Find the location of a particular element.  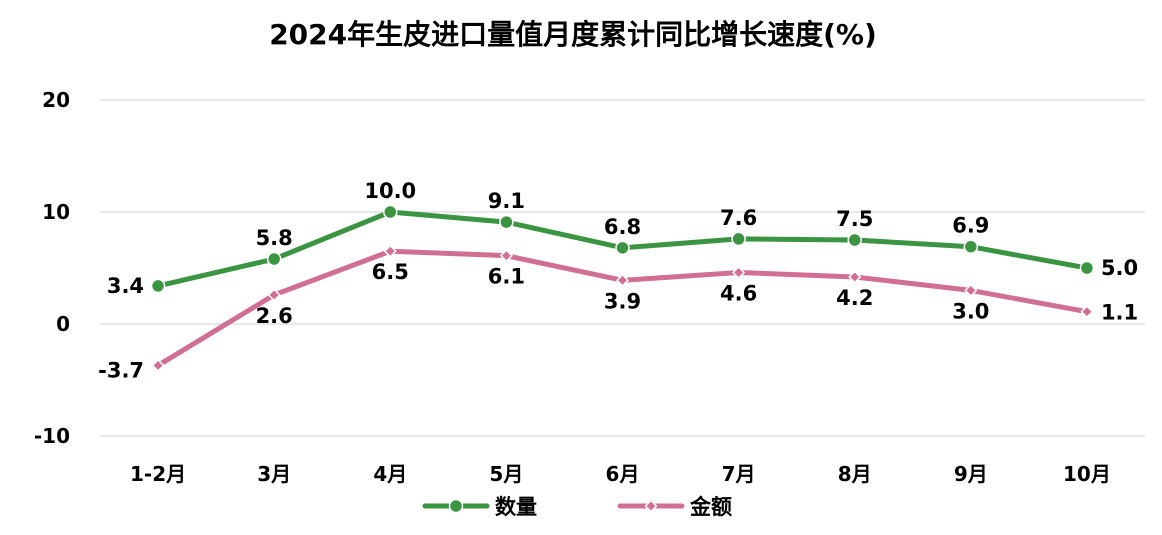

y-tick-label: 20 is located at coordinates (56, 100).